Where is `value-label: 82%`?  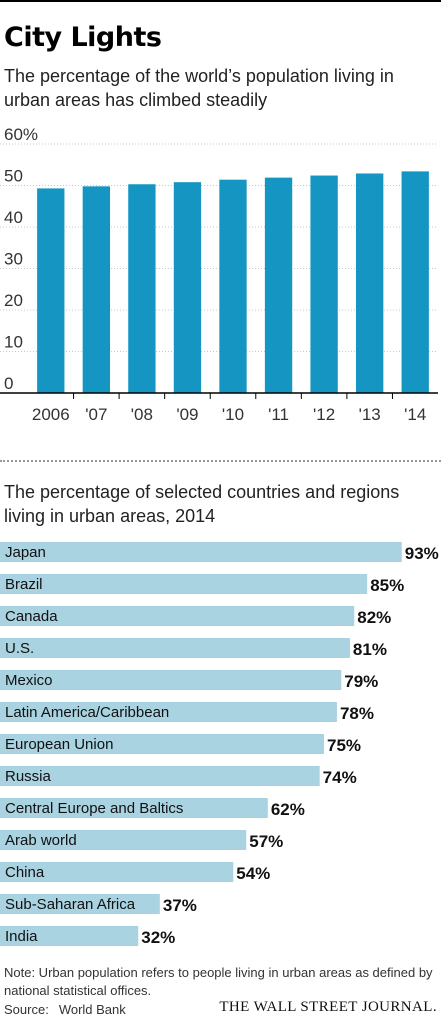
value-label: 82% is located at coordinates (374, 617).